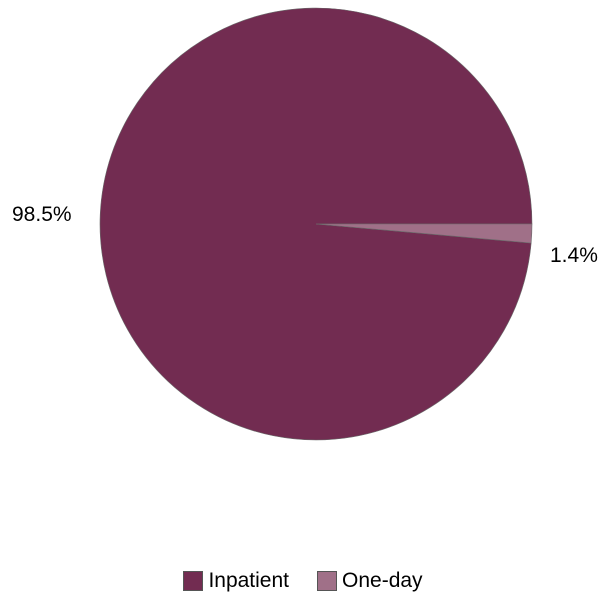 The width and height of the screenshot is (606, 601). I want to click on legend-item-one-day: One-day, so click(370, 581).